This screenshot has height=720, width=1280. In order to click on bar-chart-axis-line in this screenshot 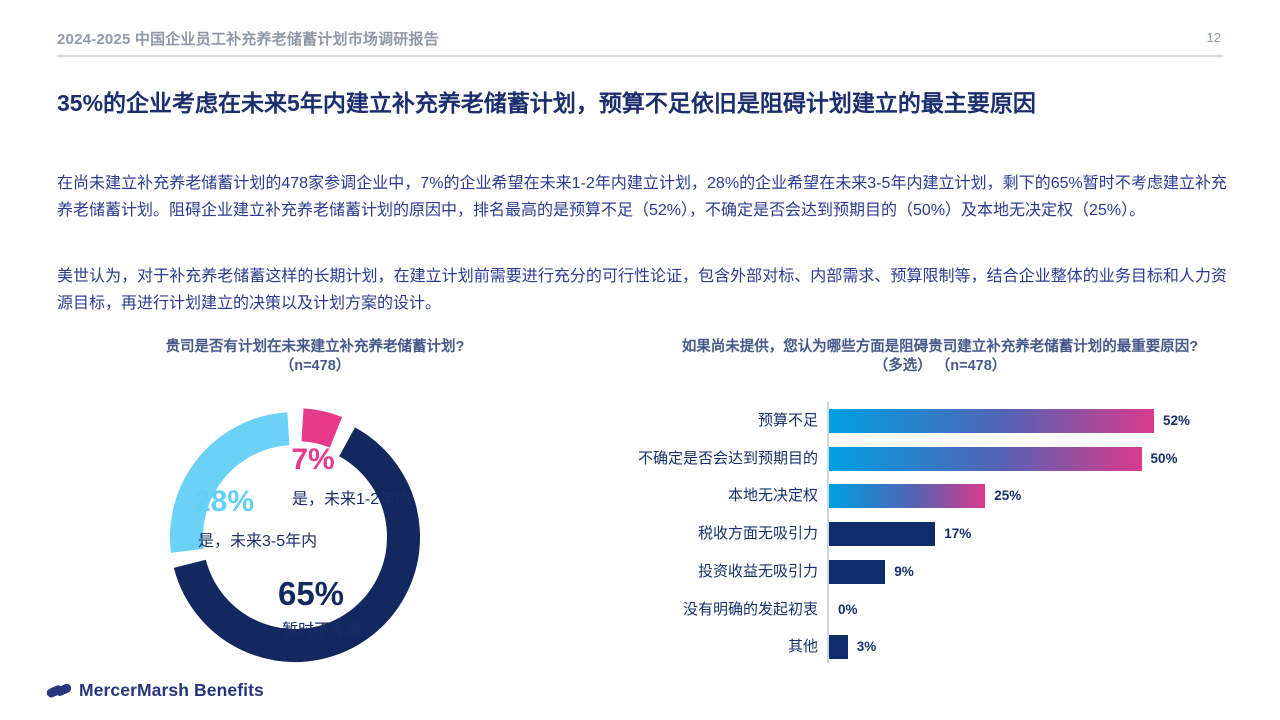, I will do `click(828, 532)`.